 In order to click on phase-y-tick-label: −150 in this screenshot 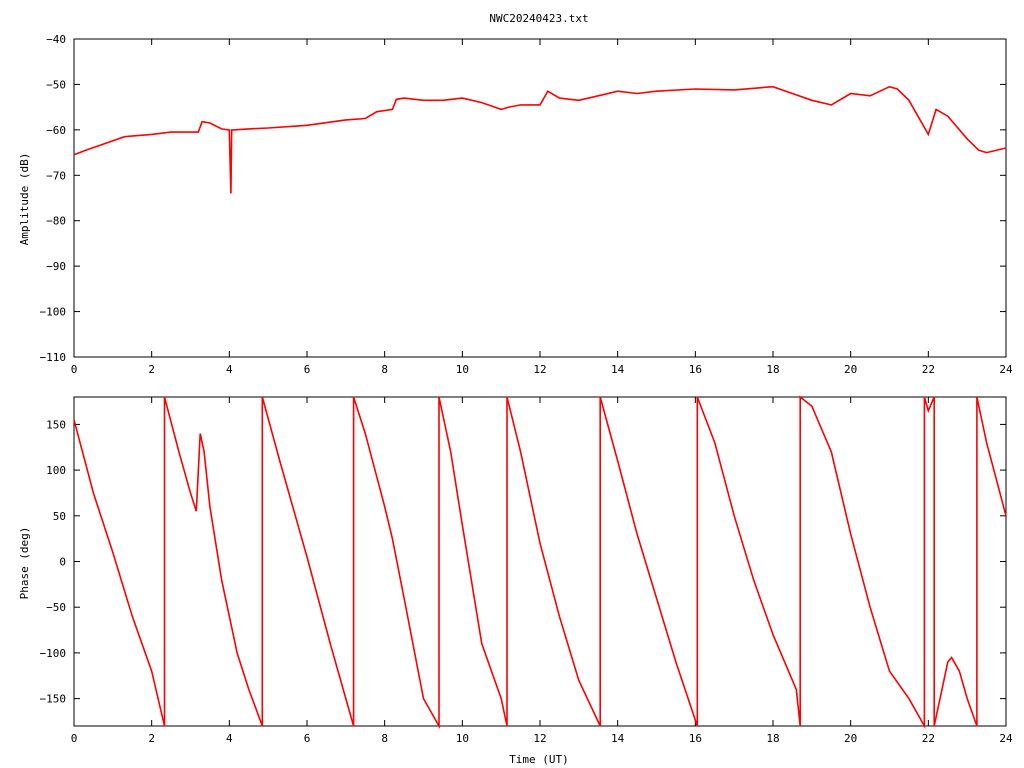, I will do `click(53, 699)`.